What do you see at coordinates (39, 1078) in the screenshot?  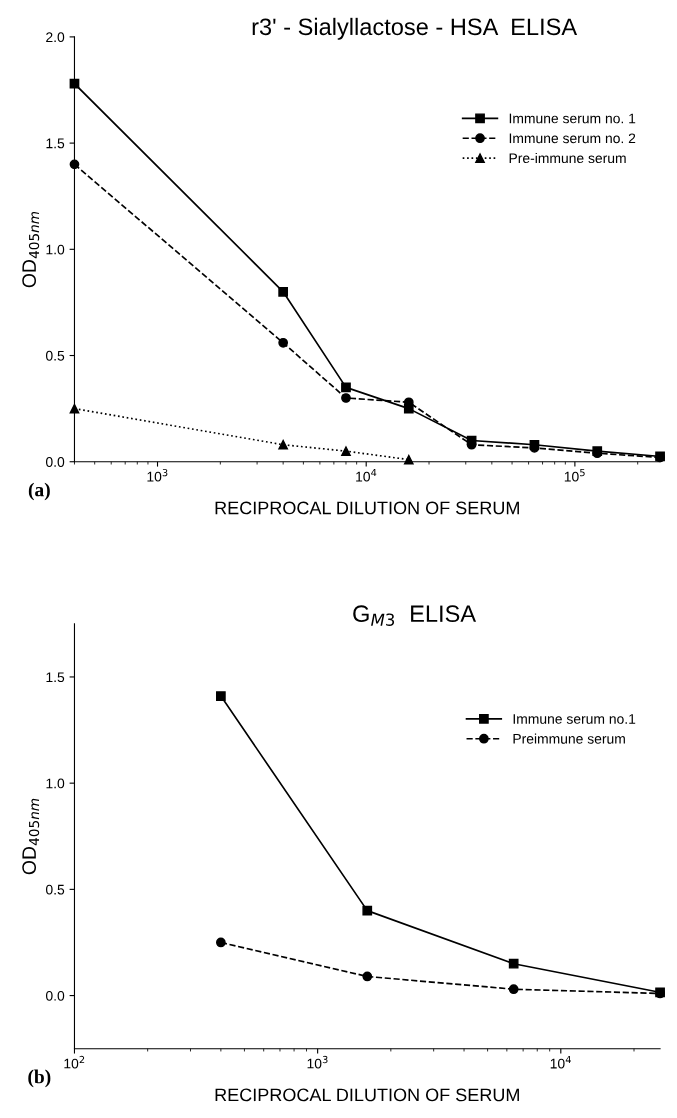 I see `text: (b)` at bounding box center [39, 1078].